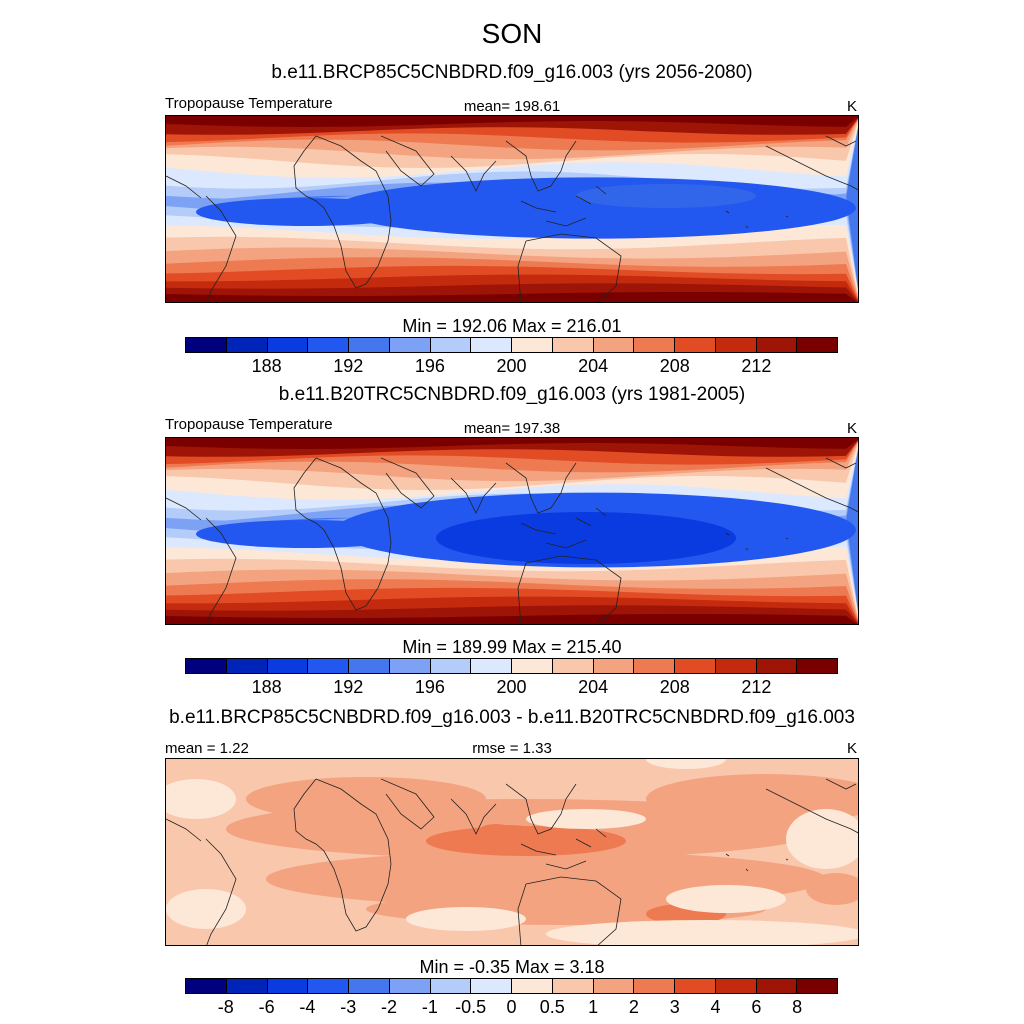  Describe the element at coordinates (512, 33) in the screenshot. I see `main-title: SON` at that location.